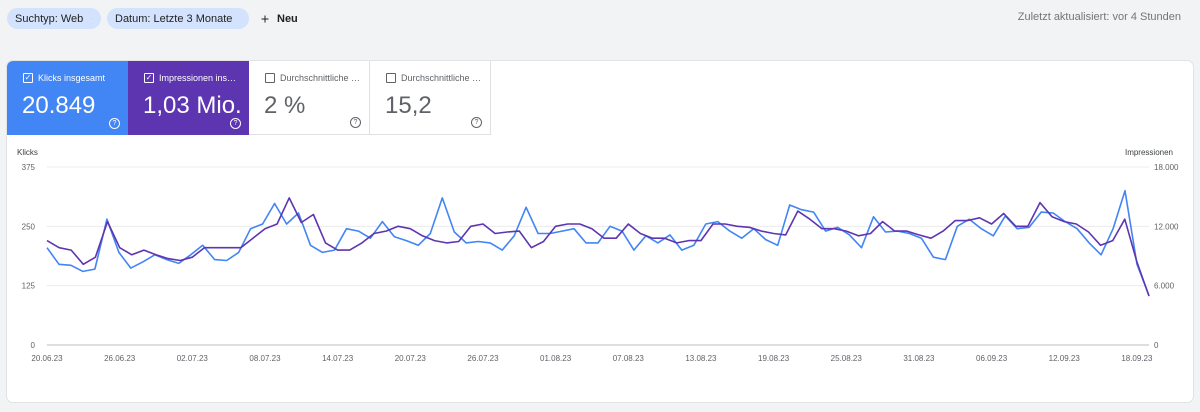 This screenshot has height=412, width=1200. Describe the element at coordinates (1137, 358) in the screenshot. I see `x-tick-label: 18.09.23` at that location.